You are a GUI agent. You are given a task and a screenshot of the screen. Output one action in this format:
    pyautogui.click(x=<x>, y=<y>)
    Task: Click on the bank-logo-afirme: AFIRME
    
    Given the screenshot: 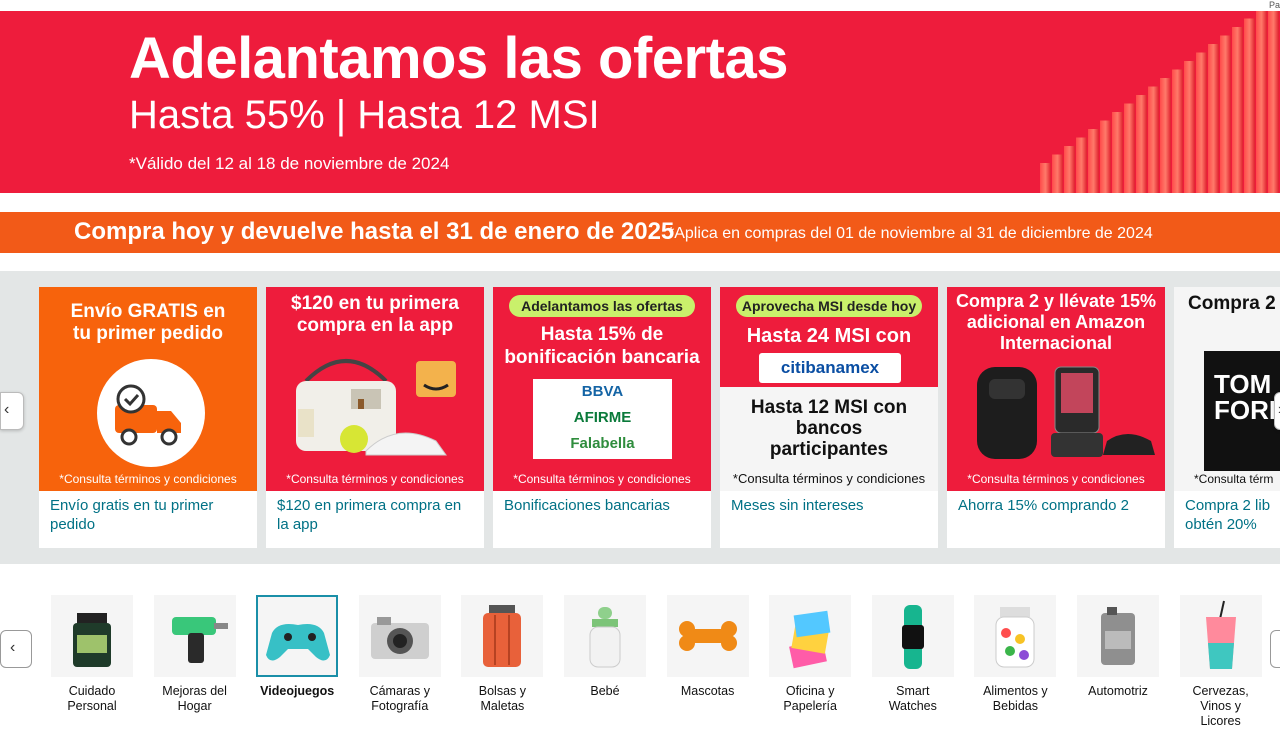 What is the action you would take?
    pyautogui.click(x=602, y=417)
    